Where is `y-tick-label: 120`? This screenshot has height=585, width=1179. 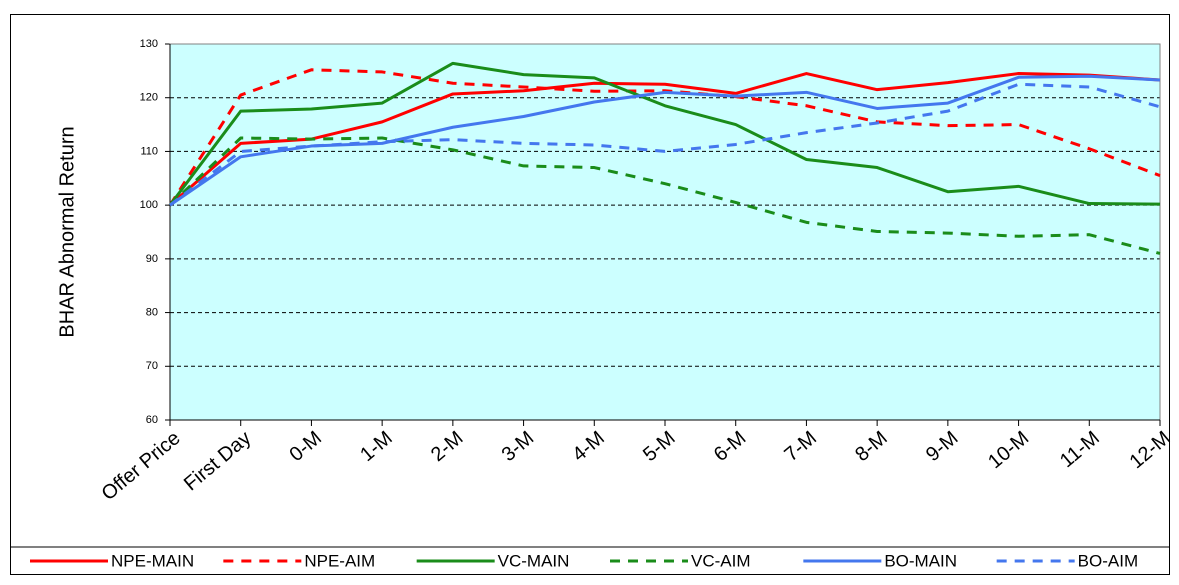
y-tick-label: 120 is located at coordinates (149, 98).